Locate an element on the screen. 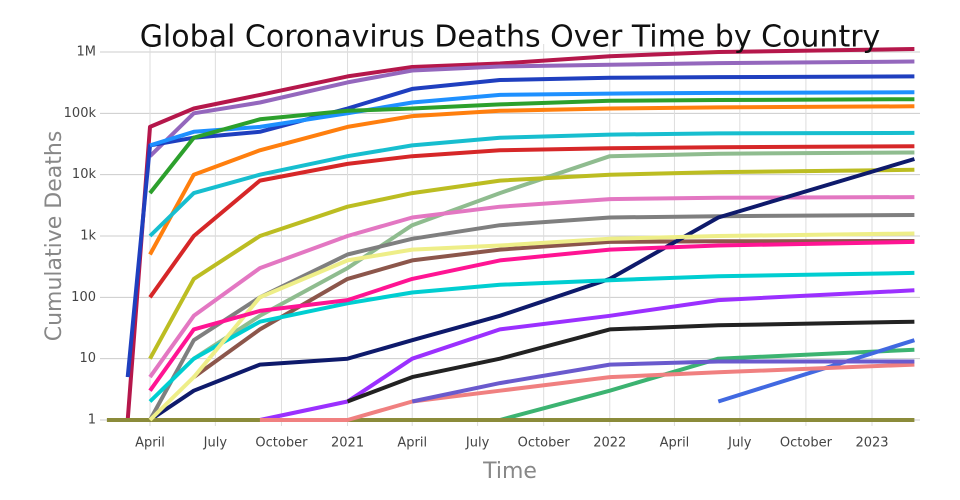  y-tick-label: 10 is located at coordinates (87, 358).